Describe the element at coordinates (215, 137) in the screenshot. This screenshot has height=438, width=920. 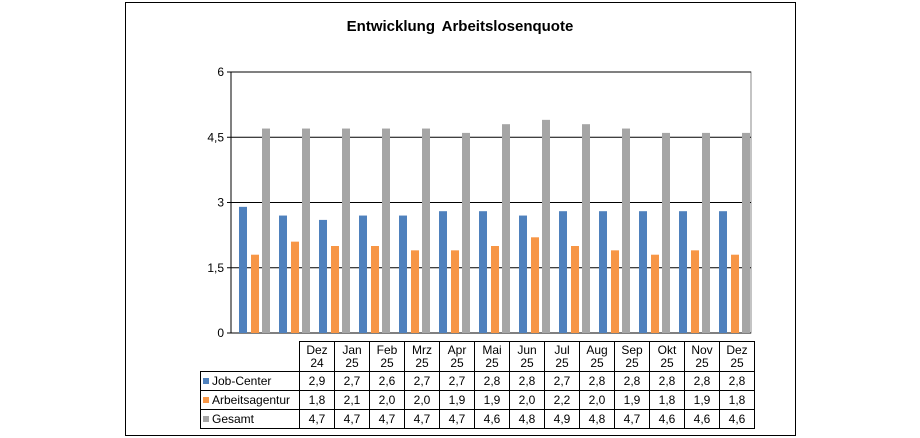
I see `y-tick-label: 4,5` at that location.